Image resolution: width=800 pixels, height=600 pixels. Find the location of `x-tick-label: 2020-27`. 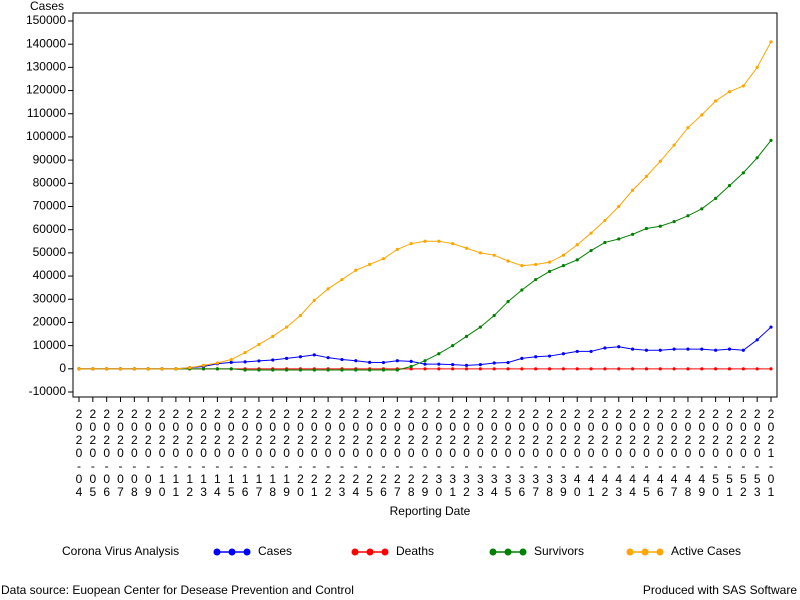

x-tick-label: 2020-27 is located at coordinates (397, 453).